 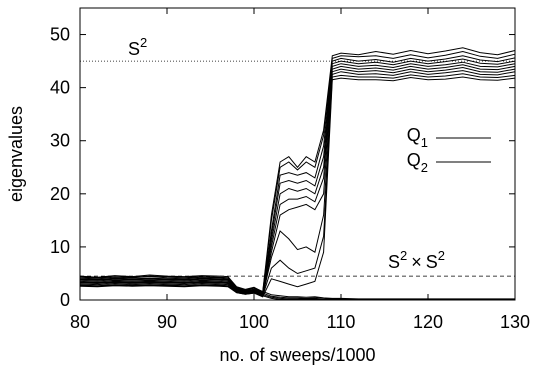 I want to click on x-axis-label: no. of sweeps/1000, so click(x=297, y=355).